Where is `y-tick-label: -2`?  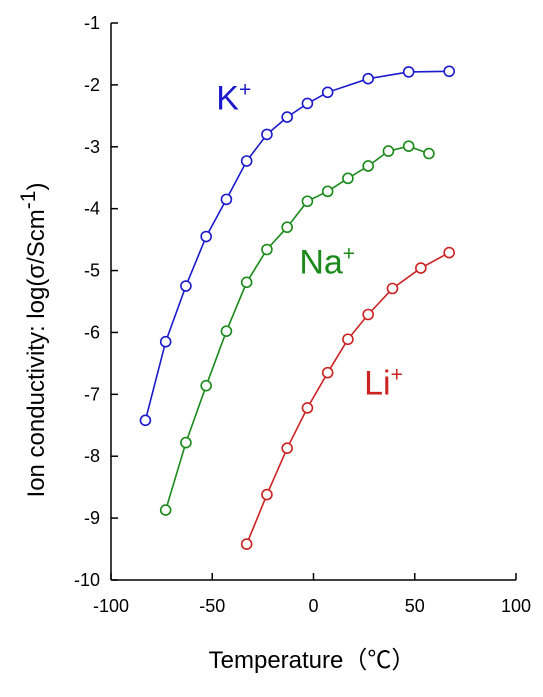 y-tick-label: -2 is located at coordinates (92, 85).